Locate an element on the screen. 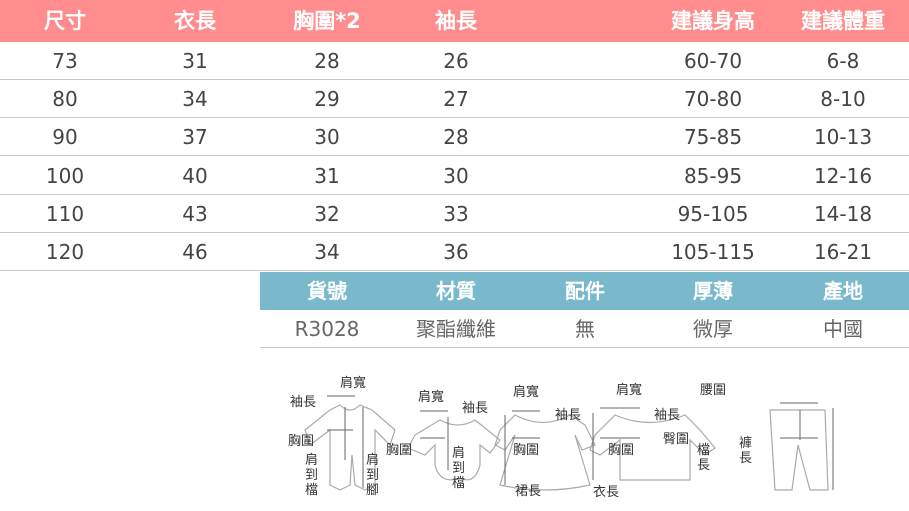 Image resolution: width=909 pixels, height=511 pixels. romper-shoulder-crotch-label: 肩到檔 is located at coordinates (312, 475).